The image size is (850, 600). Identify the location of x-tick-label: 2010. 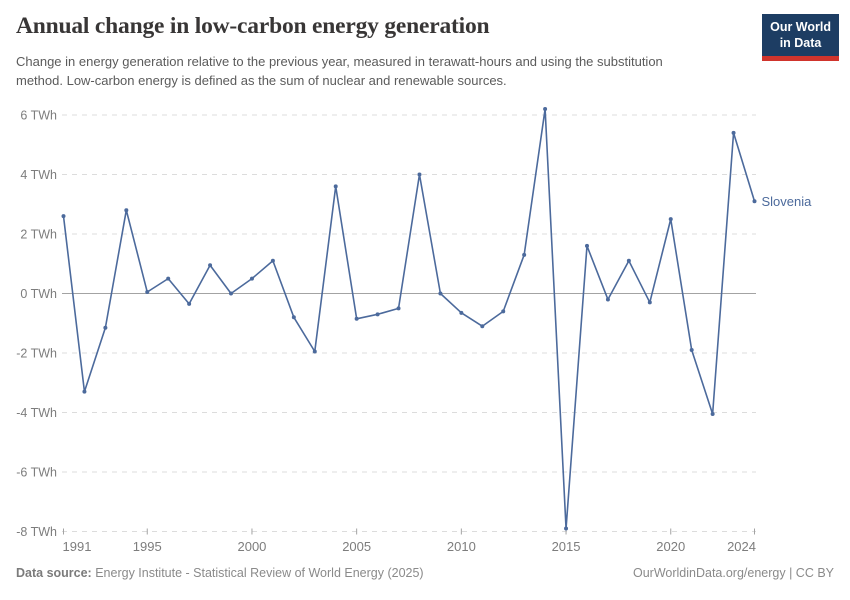
(461, 546).